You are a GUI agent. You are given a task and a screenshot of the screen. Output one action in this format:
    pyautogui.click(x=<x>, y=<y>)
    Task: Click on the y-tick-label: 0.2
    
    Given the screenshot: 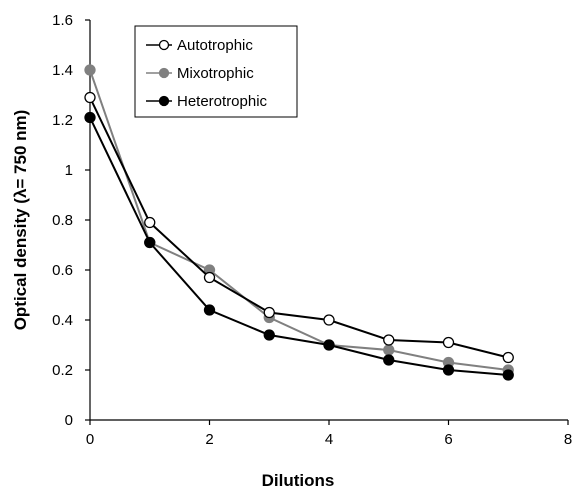 What is the action you would take?
    pyautogui.click(x=62, y=370)
    